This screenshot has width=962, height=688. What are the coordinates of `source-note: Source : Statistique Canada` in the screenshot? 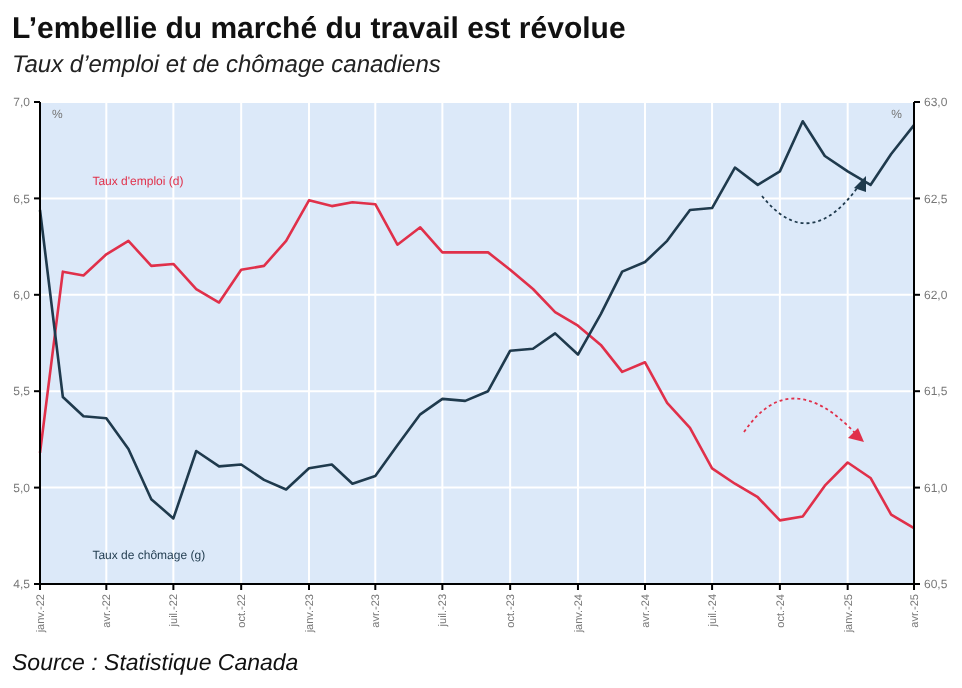 It's located at (155, 664).